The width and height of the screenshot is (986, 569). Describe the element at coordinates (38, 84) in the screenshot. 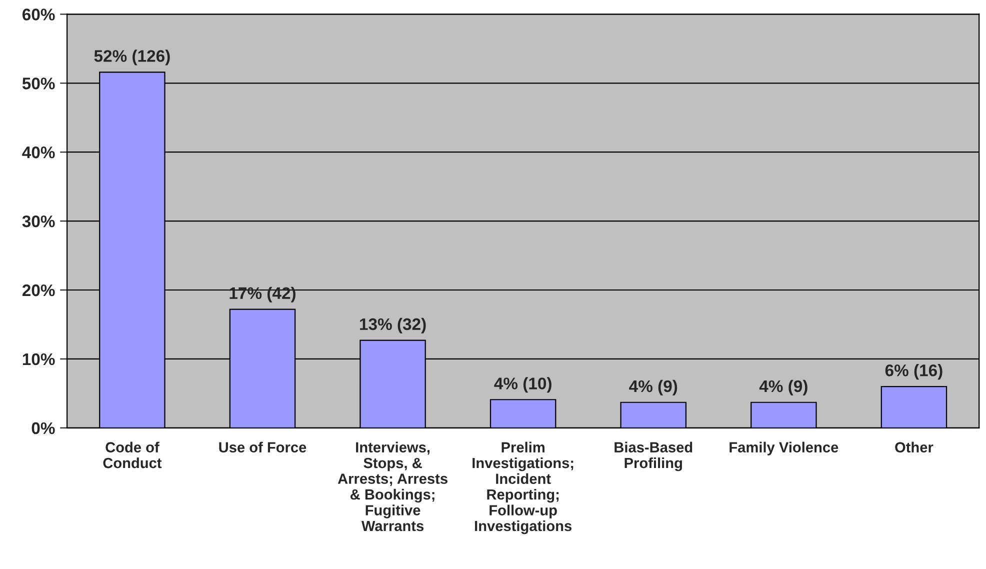

I see `y-tick-label: 50%` at that location.